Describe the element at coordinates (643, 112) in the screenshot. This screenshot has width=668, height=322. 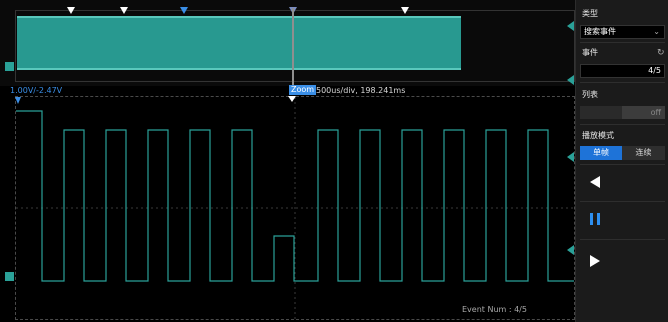
I see `list-toggle: off` at that location.